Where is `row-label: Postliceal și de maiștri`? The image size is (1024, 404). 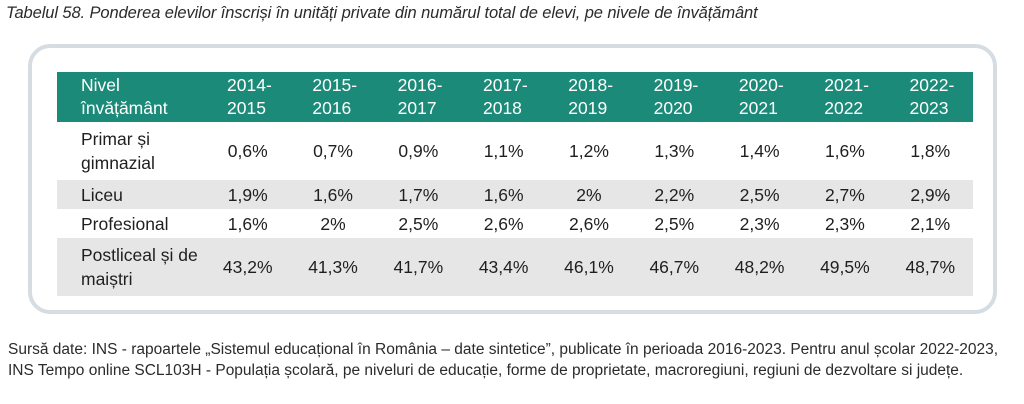 row-label: Postliceal și de maiștri is located at coordinates (131, 267).